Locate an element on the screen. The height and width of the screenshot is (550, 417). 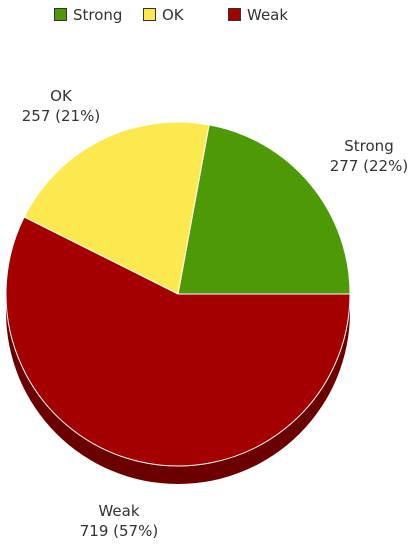
legend-item-ok: OK is located at coordinates (163, 15).